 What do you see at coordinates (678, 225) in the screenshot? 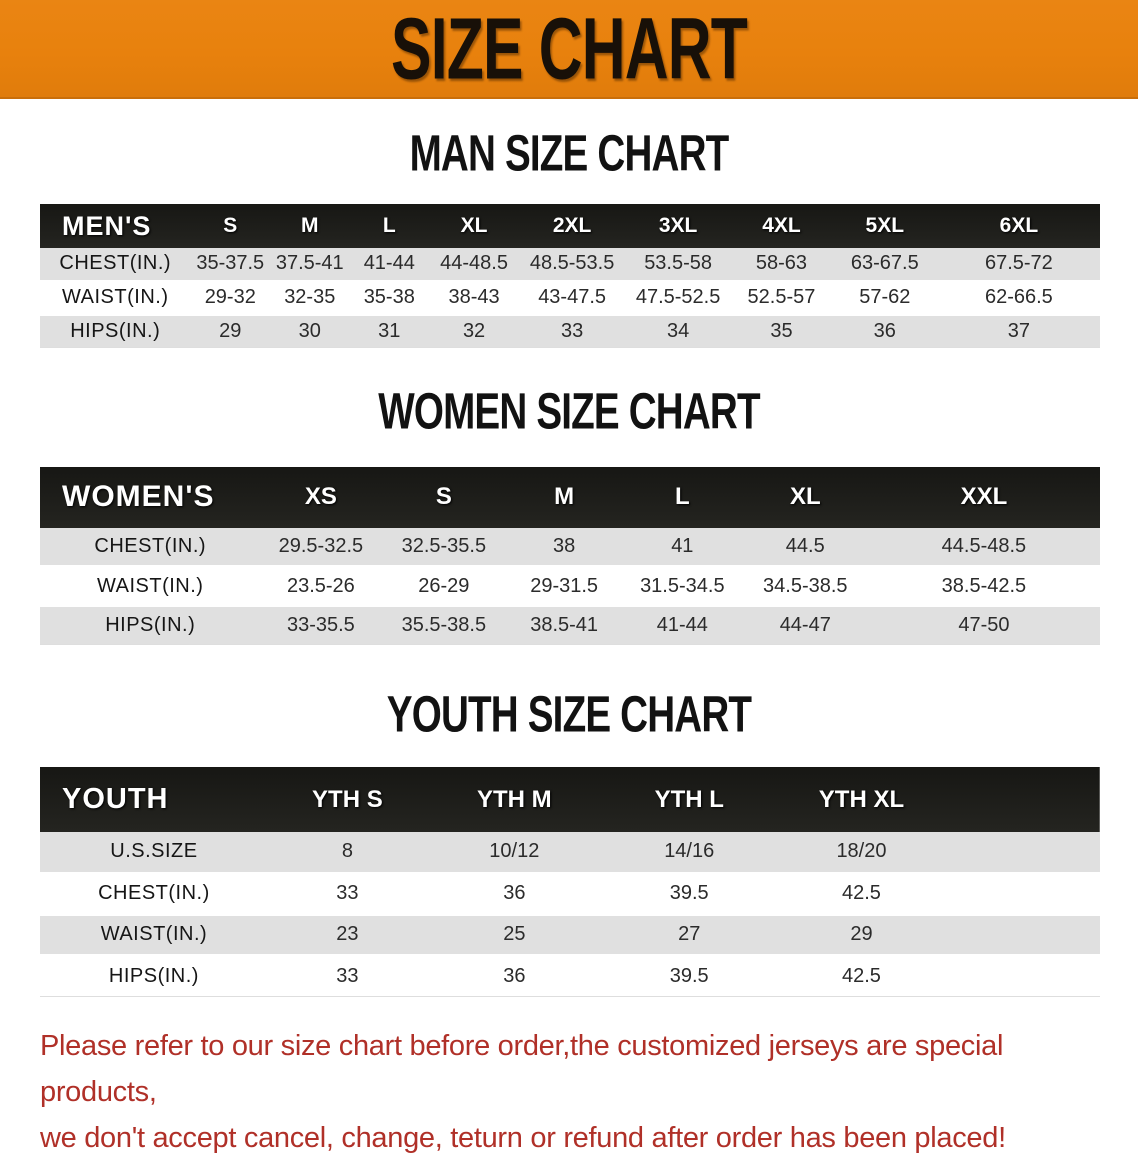
I see `men-size-header-6: 3XL` at bounding box center [678, 225].